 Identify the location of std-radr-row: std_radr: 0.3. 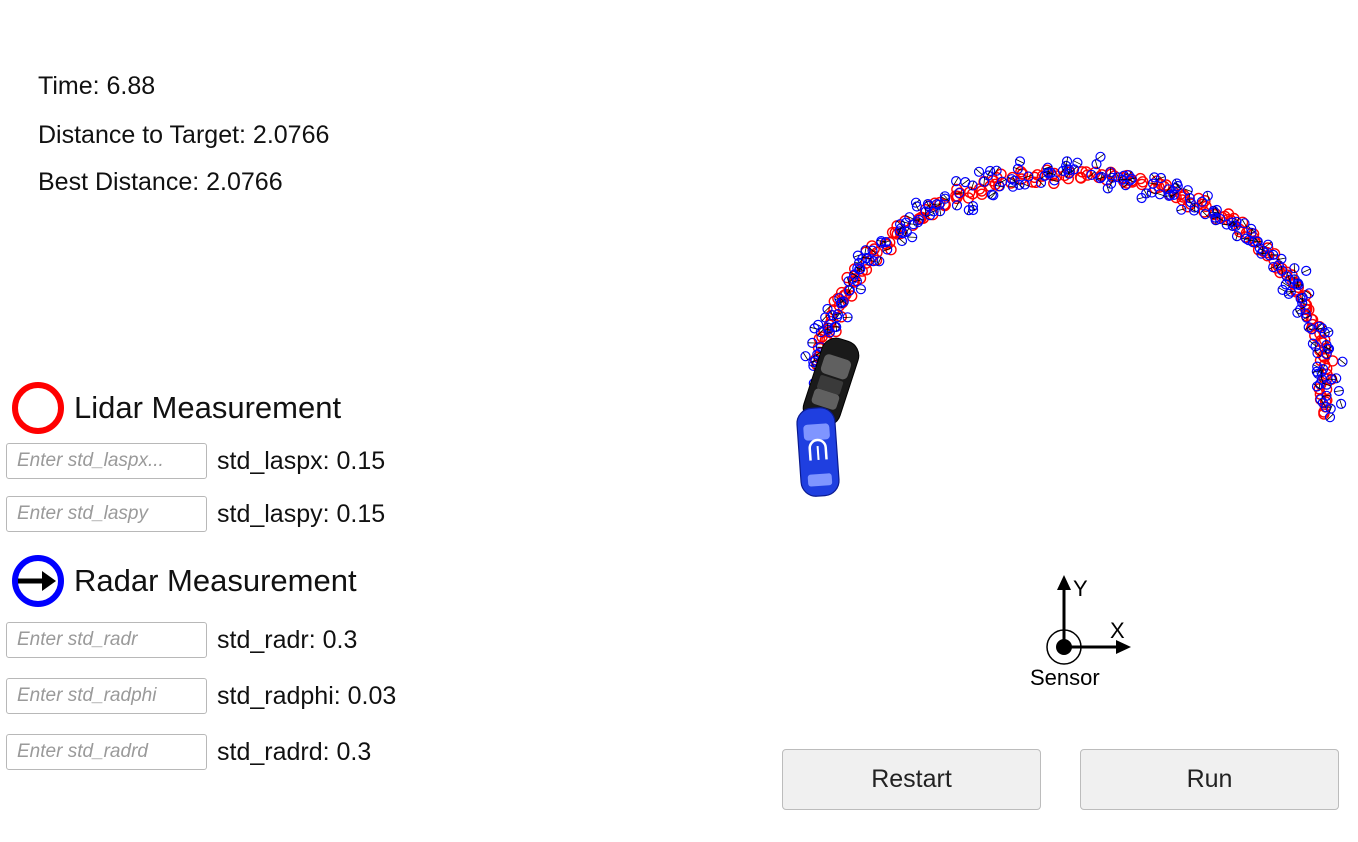
(181, 640).